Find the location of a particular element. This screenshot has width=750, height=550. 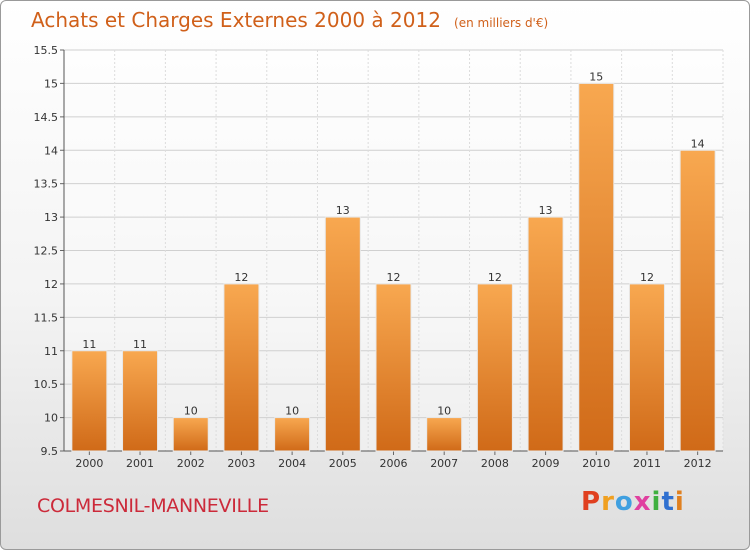

logo-letter: r is located at coordinates (608, 502).